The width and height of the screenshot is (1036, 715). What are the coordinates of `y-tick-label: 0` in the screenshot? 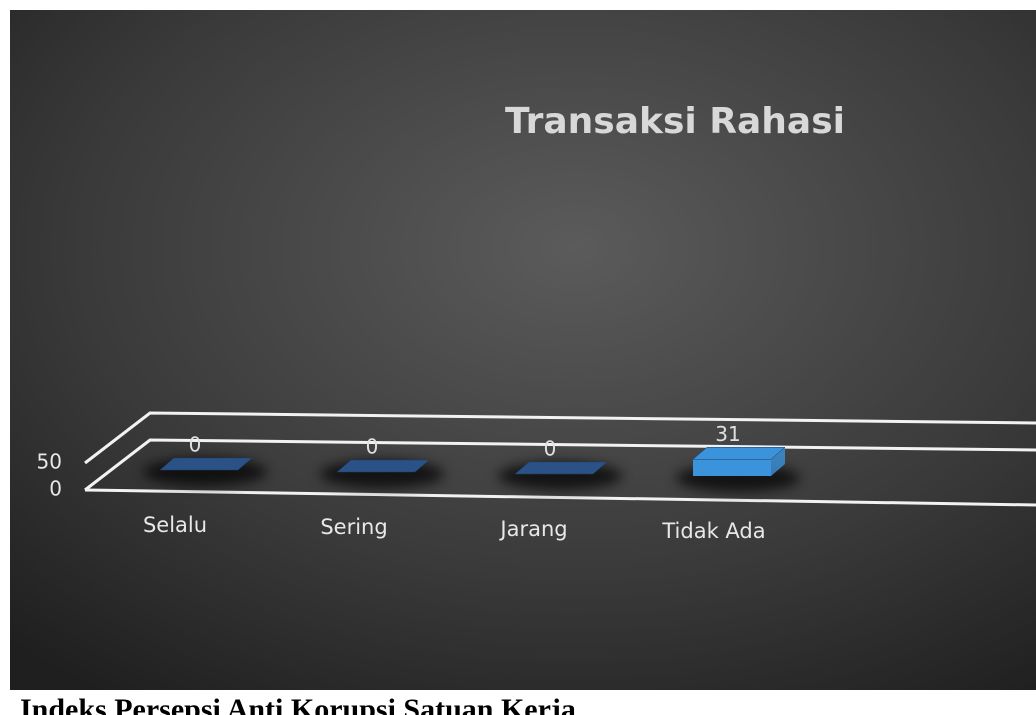 It's located at (55, 489).